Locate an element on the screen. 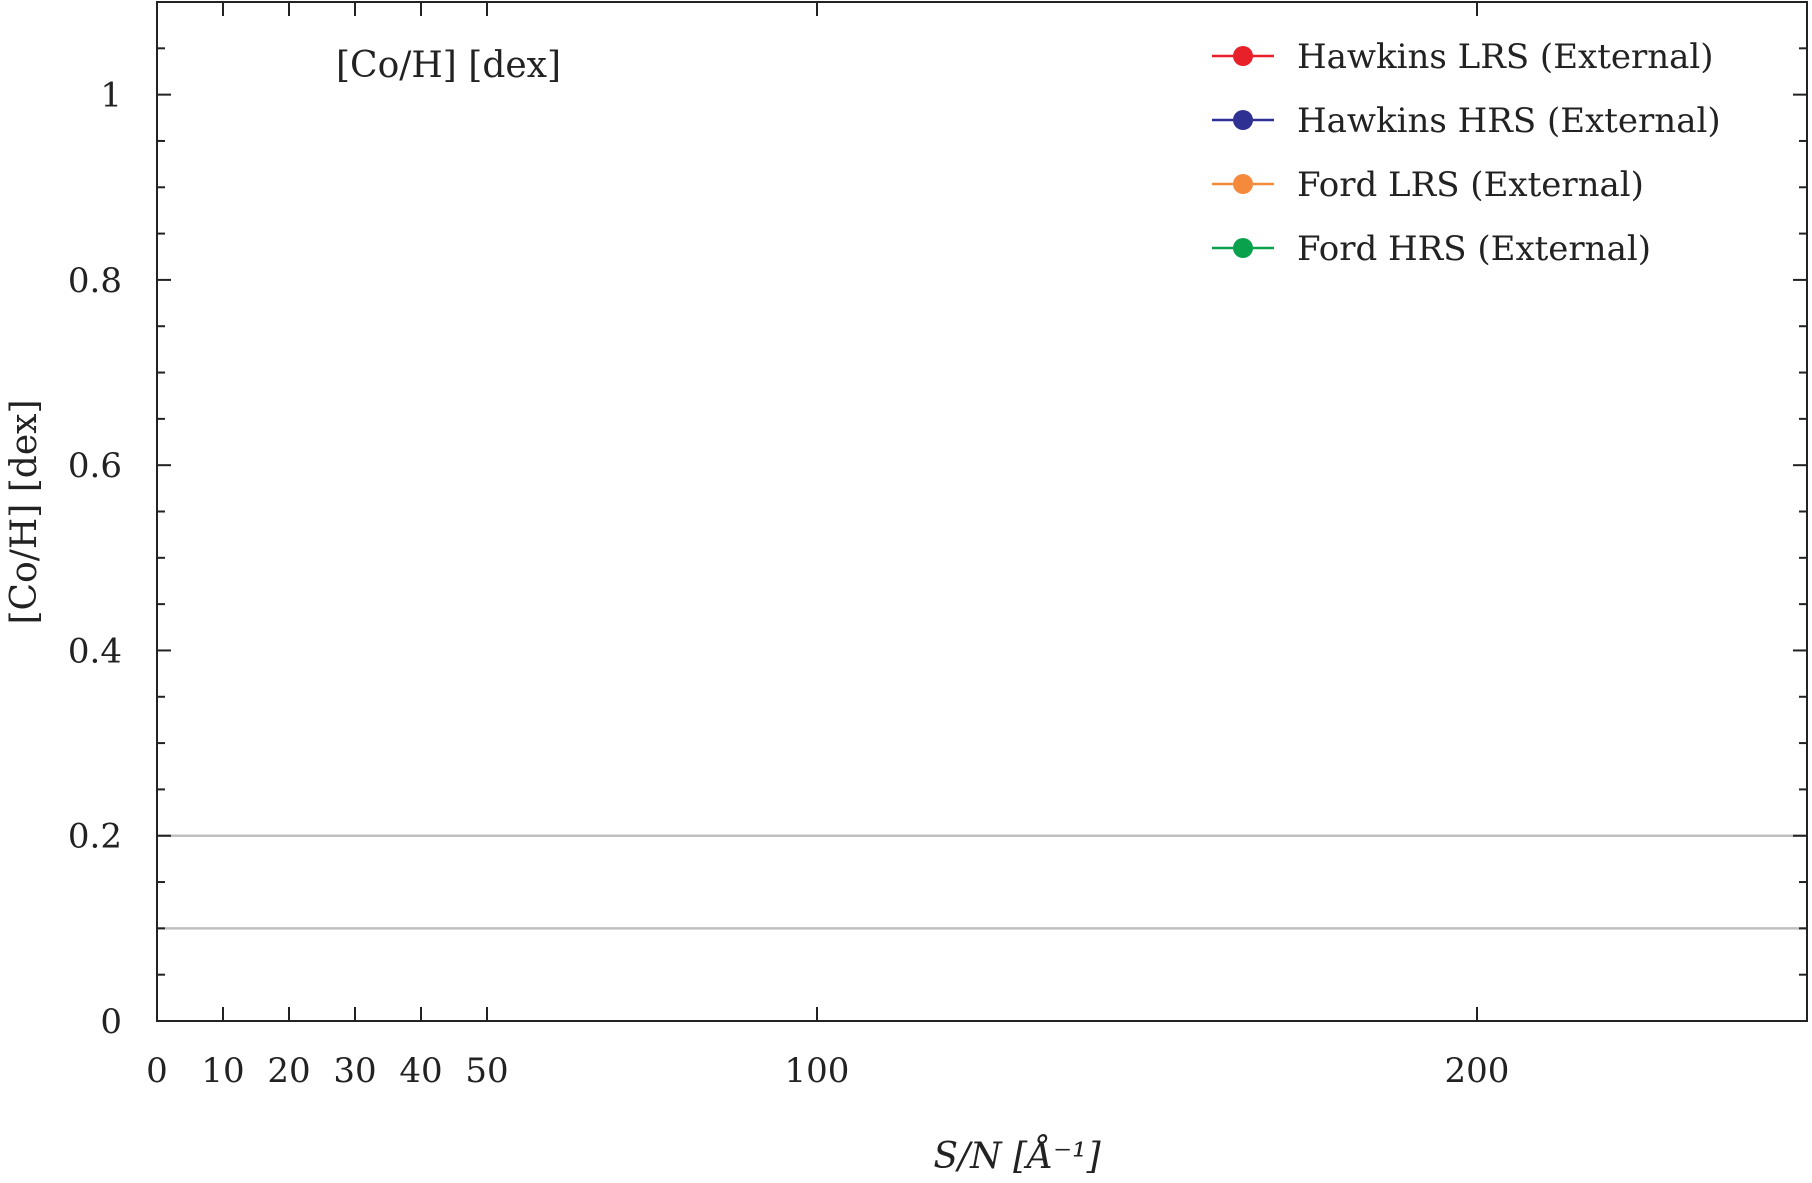 Image resolution: width=1812 pixels, height=1183 pixels. x-tick-labels: 0 10 20 30 40 50 100 200 is located at coordinates (827, 1071).